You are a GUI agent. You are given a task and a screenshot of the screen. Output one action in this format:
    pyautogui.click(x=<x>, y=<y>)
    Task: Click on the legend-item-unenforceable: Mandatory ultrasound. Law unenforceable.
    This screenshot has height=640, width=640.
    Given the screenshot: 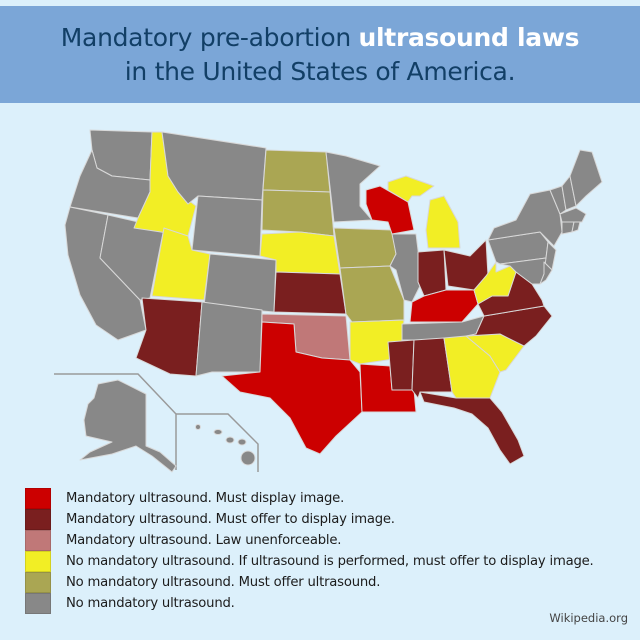 What is the action you would take?
    pyautogui.click(x=309, y=540)
    